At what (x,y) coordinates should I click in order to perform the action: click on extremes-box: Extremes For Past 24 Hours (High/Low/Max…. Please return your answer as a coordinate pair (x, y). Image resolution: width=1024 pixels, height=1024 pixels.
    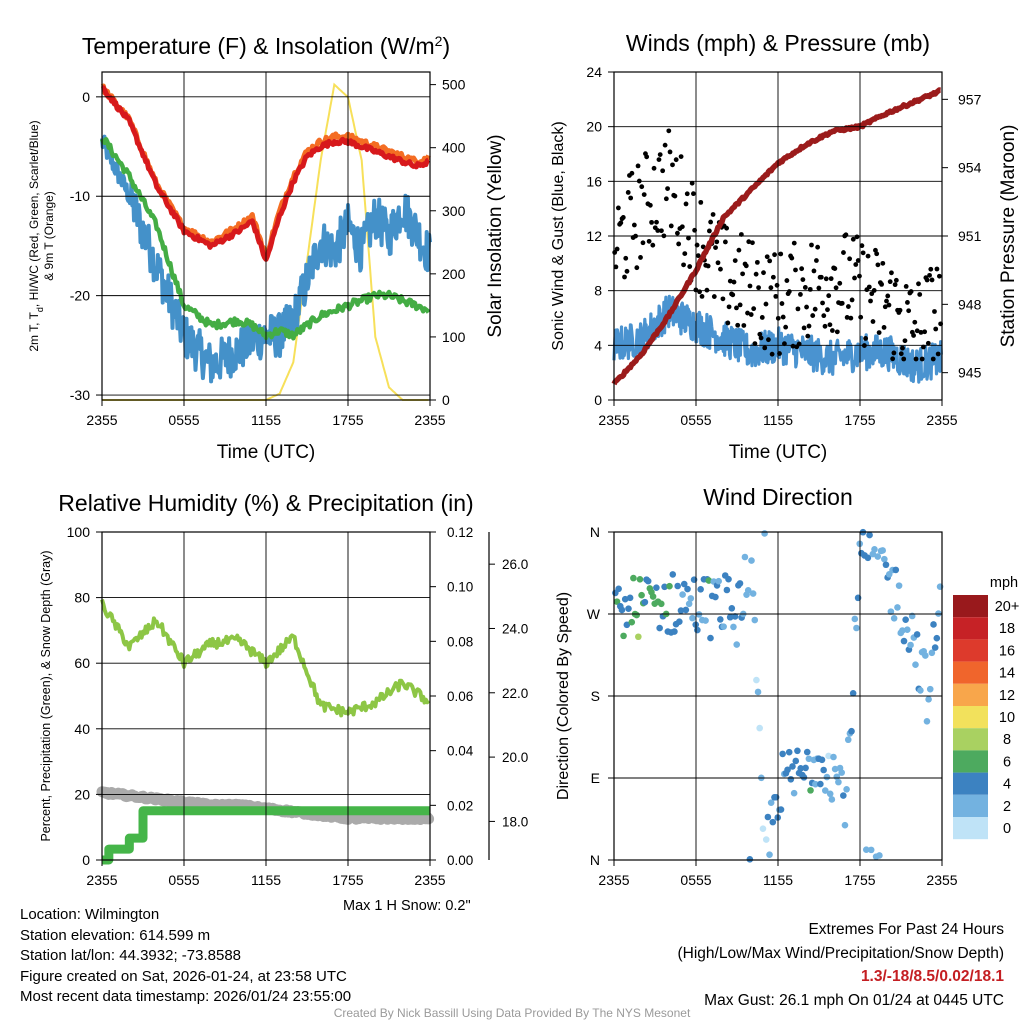
    Looking at the image, I should click on (841, 965).